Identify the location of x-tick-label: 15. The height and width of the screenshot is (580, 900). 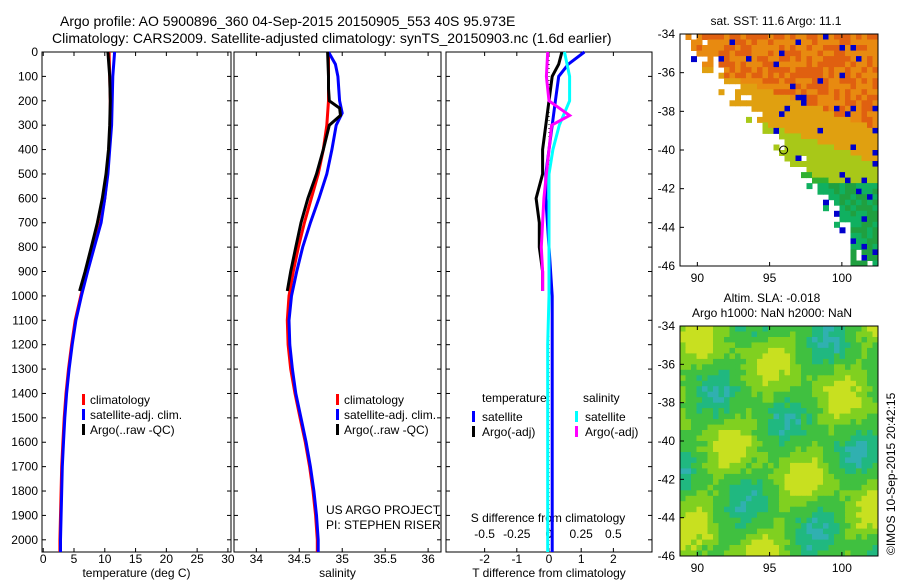
(136, 559).